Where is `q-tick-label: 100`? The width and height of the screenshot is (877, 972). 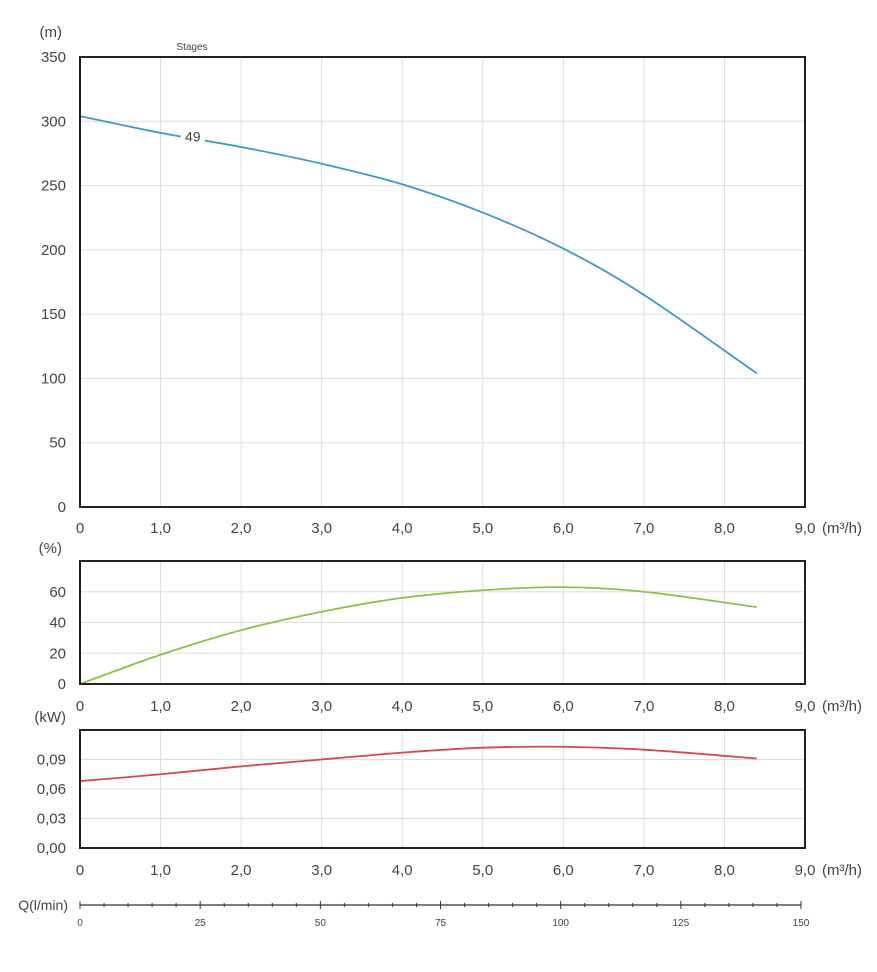 q-tick-label: 100 is located at coordinates (560, 923).